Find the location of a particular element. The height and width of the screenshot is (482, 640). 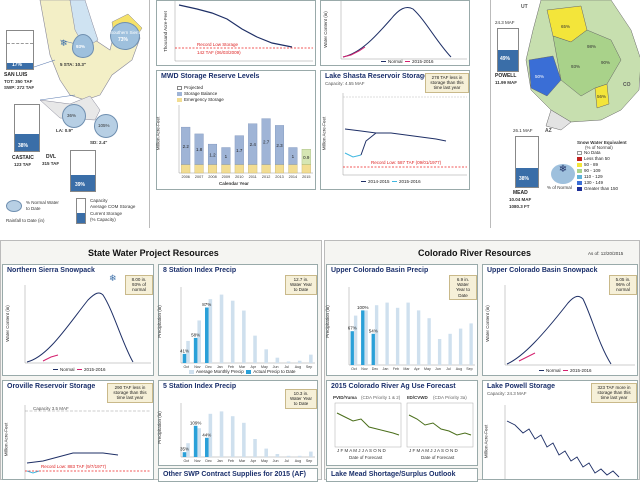

castaic-value: 123 TAF is located at coordinates (23, 164).